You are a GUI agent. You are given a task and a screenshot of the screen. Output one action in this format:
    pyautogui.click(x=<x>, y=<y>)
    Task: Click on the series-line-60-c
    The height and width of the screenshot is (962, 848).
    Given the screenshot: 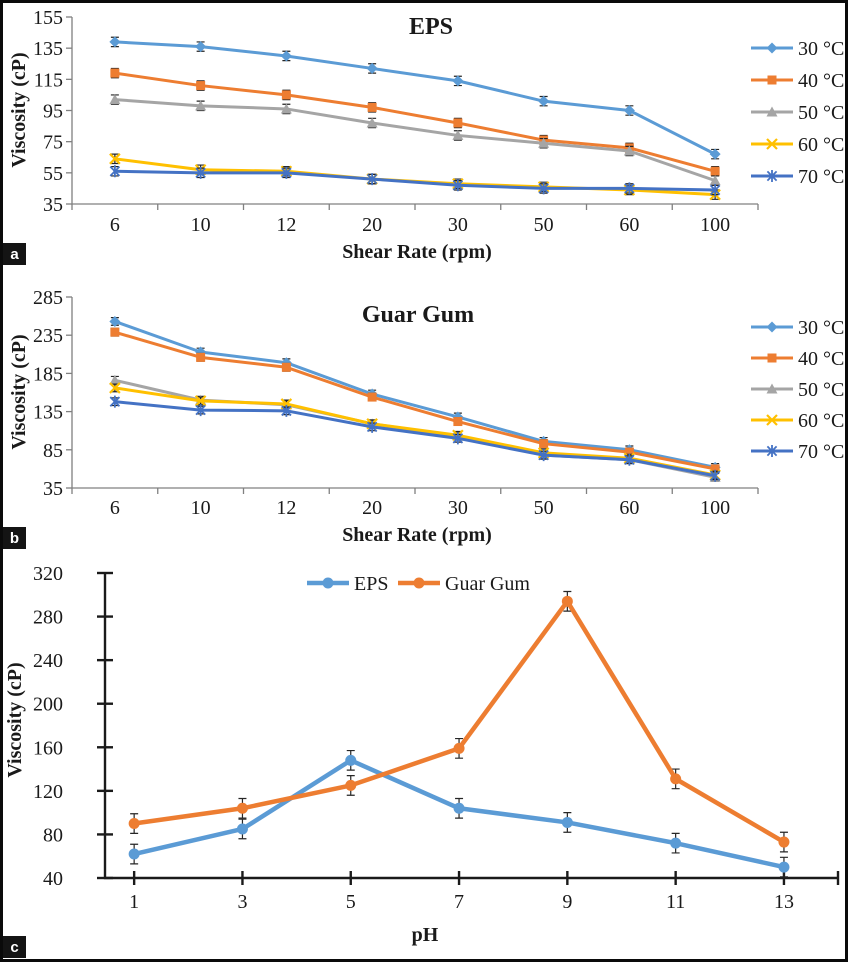 What is the action you would take?
    pyautogui.click(x=415, y=431)
    